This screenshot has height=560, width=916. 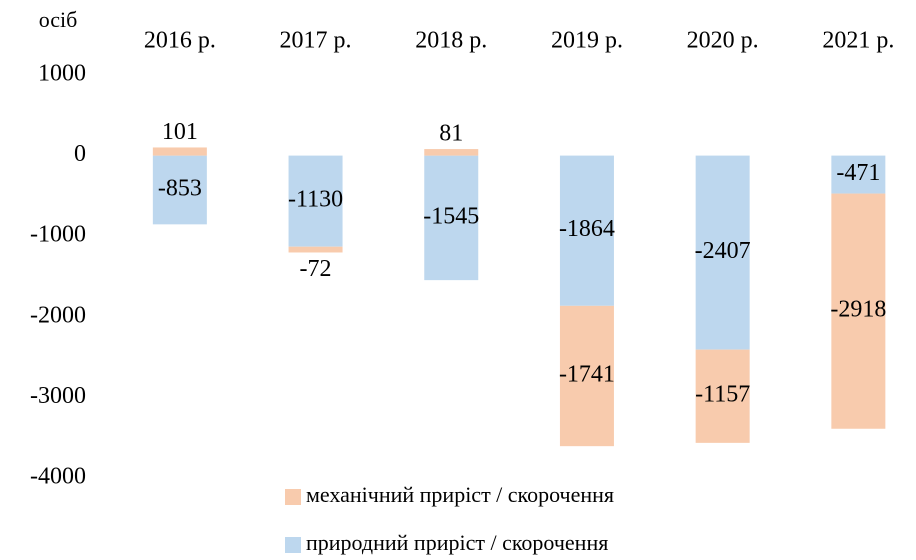 What do you see at coordinates (858, 41) in the screenshot?
I see `x-tick-label: 2021 р.` at bounding box center [858, 41].